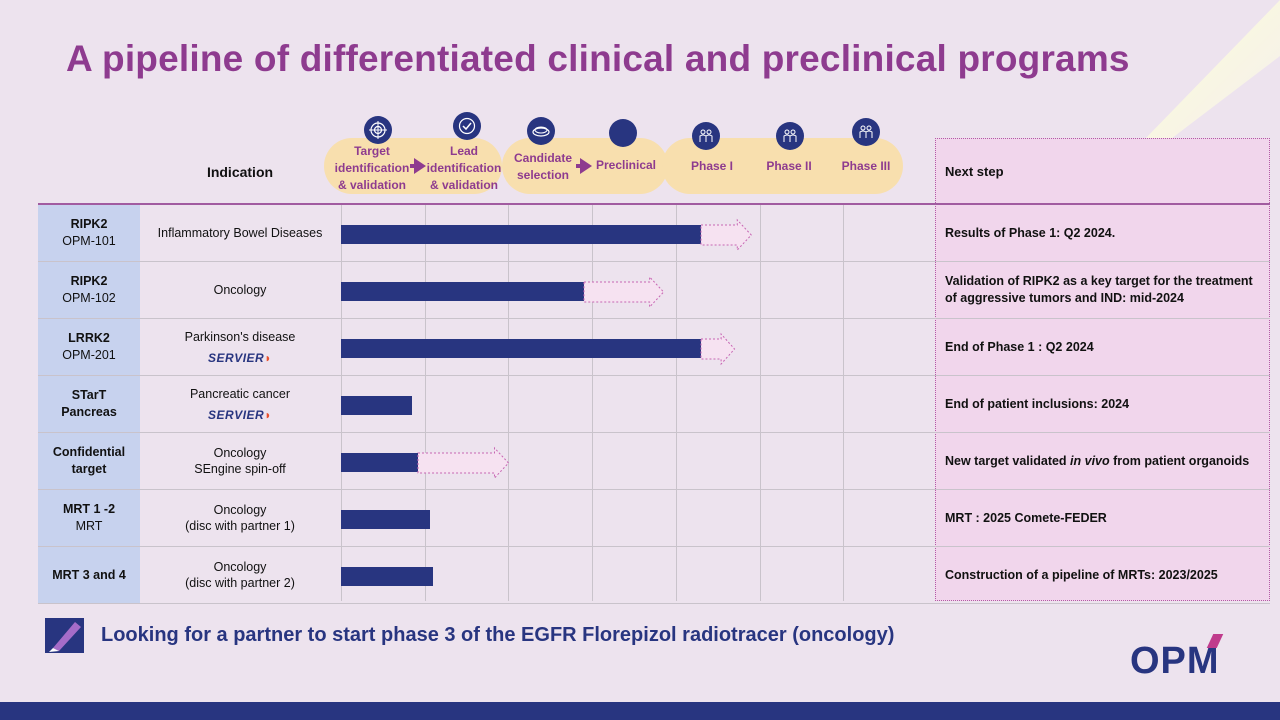  Describe the element at coordinates (240, 393) in the screenshot. I see `indication-text: Pancreatic cancer` at that location.